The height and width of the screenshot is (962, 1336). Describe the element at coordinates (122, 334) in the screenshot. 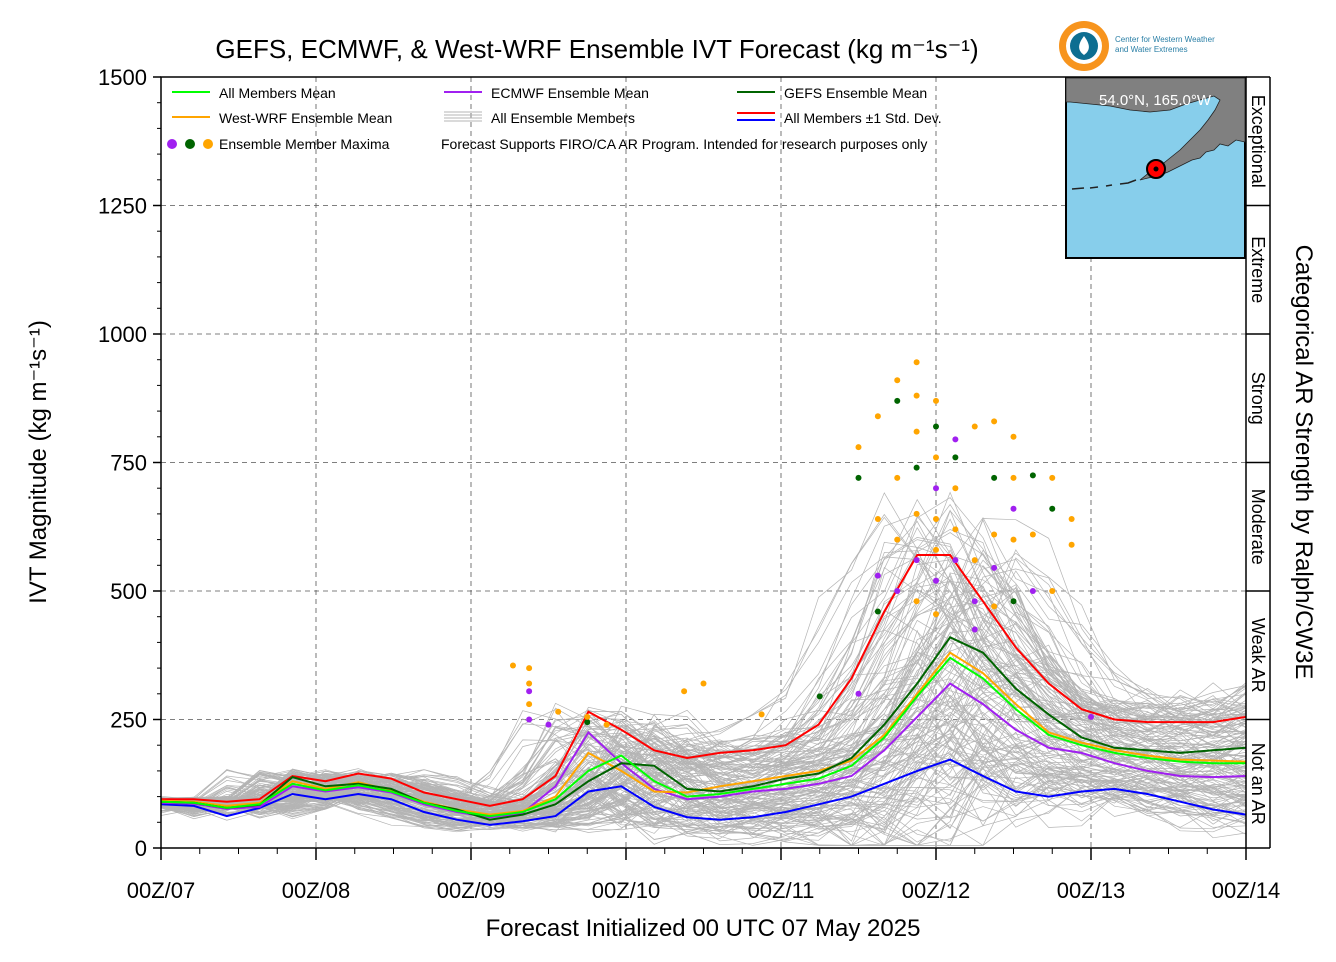

I see `y-tick-label: 1000` at that location.